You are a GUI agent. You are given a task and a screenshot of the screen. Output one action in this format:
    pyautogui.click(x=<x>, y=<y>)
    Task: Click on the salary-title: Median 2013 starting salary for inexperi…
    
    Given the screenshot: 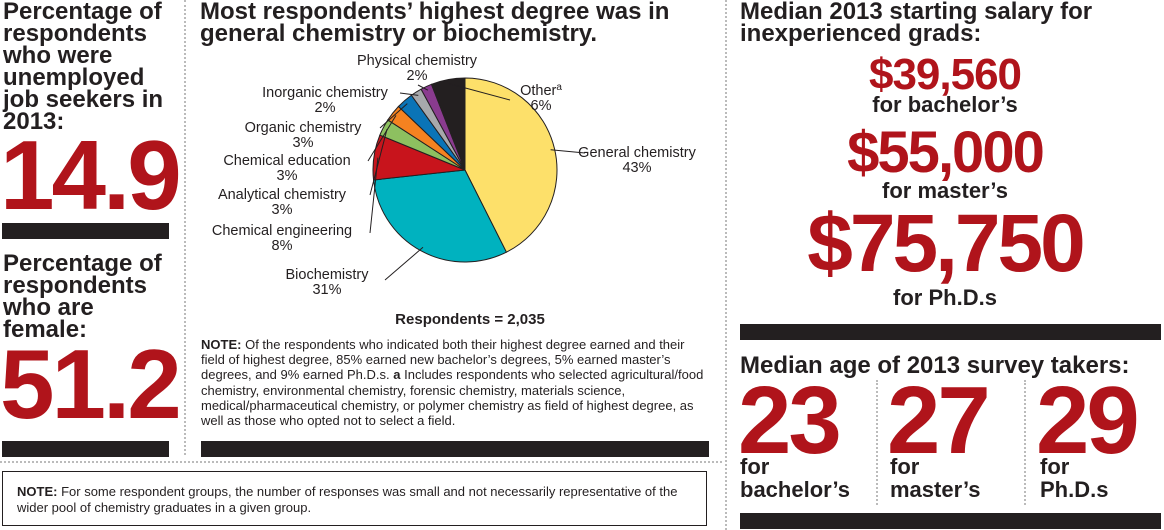 What is the action you would take?
    pyautogui.click(x=916, y=23)
    